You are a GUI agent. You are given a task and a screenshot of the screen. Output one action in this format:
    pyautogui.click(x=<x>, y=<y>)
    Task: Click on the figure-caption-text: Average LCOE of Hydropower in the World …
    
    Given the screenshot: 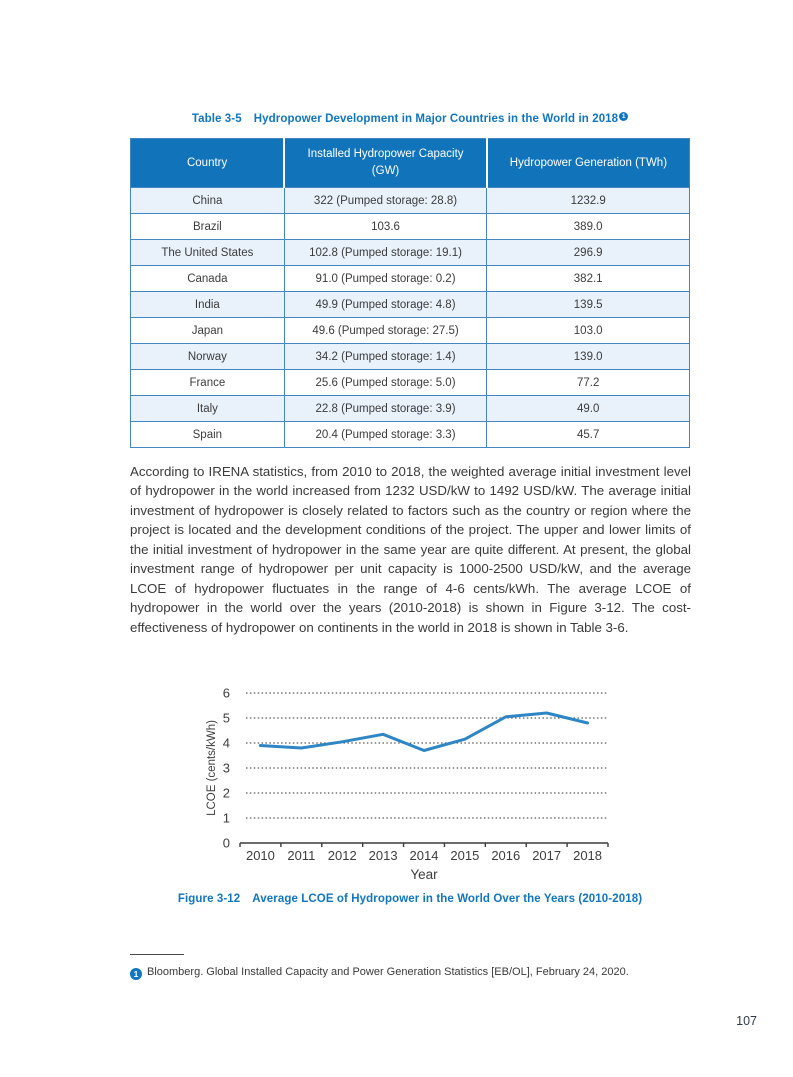 What is the action you would take?
    pyautogui.click(x=447, y=899)
    